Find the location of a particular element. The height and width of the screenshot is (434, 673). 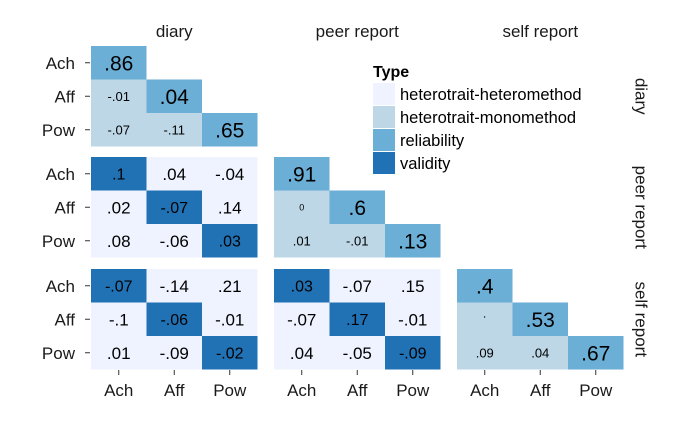

cell-value-label: .17 is located at coordinates (357, 320).